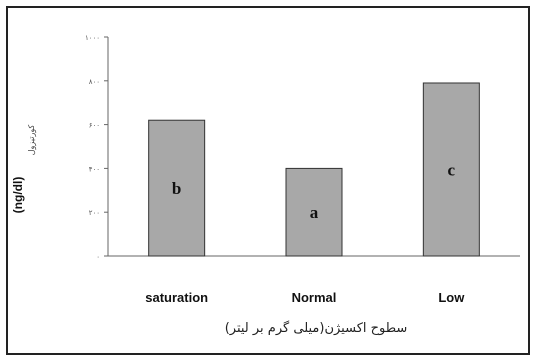 This screenshot has width=538, height=361. I want to click on x-category-label: Normal, so click(314, 297).